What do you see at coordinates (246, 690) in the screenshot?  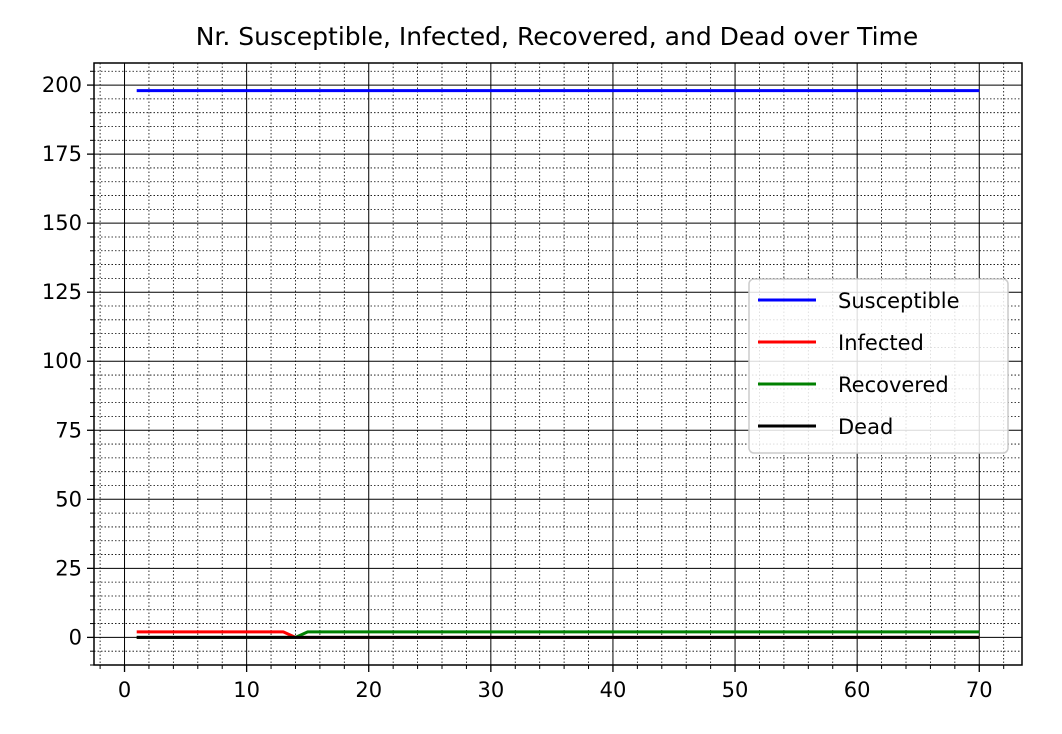 I see `x-tick-label: 10` at bounding box center [246, 690].